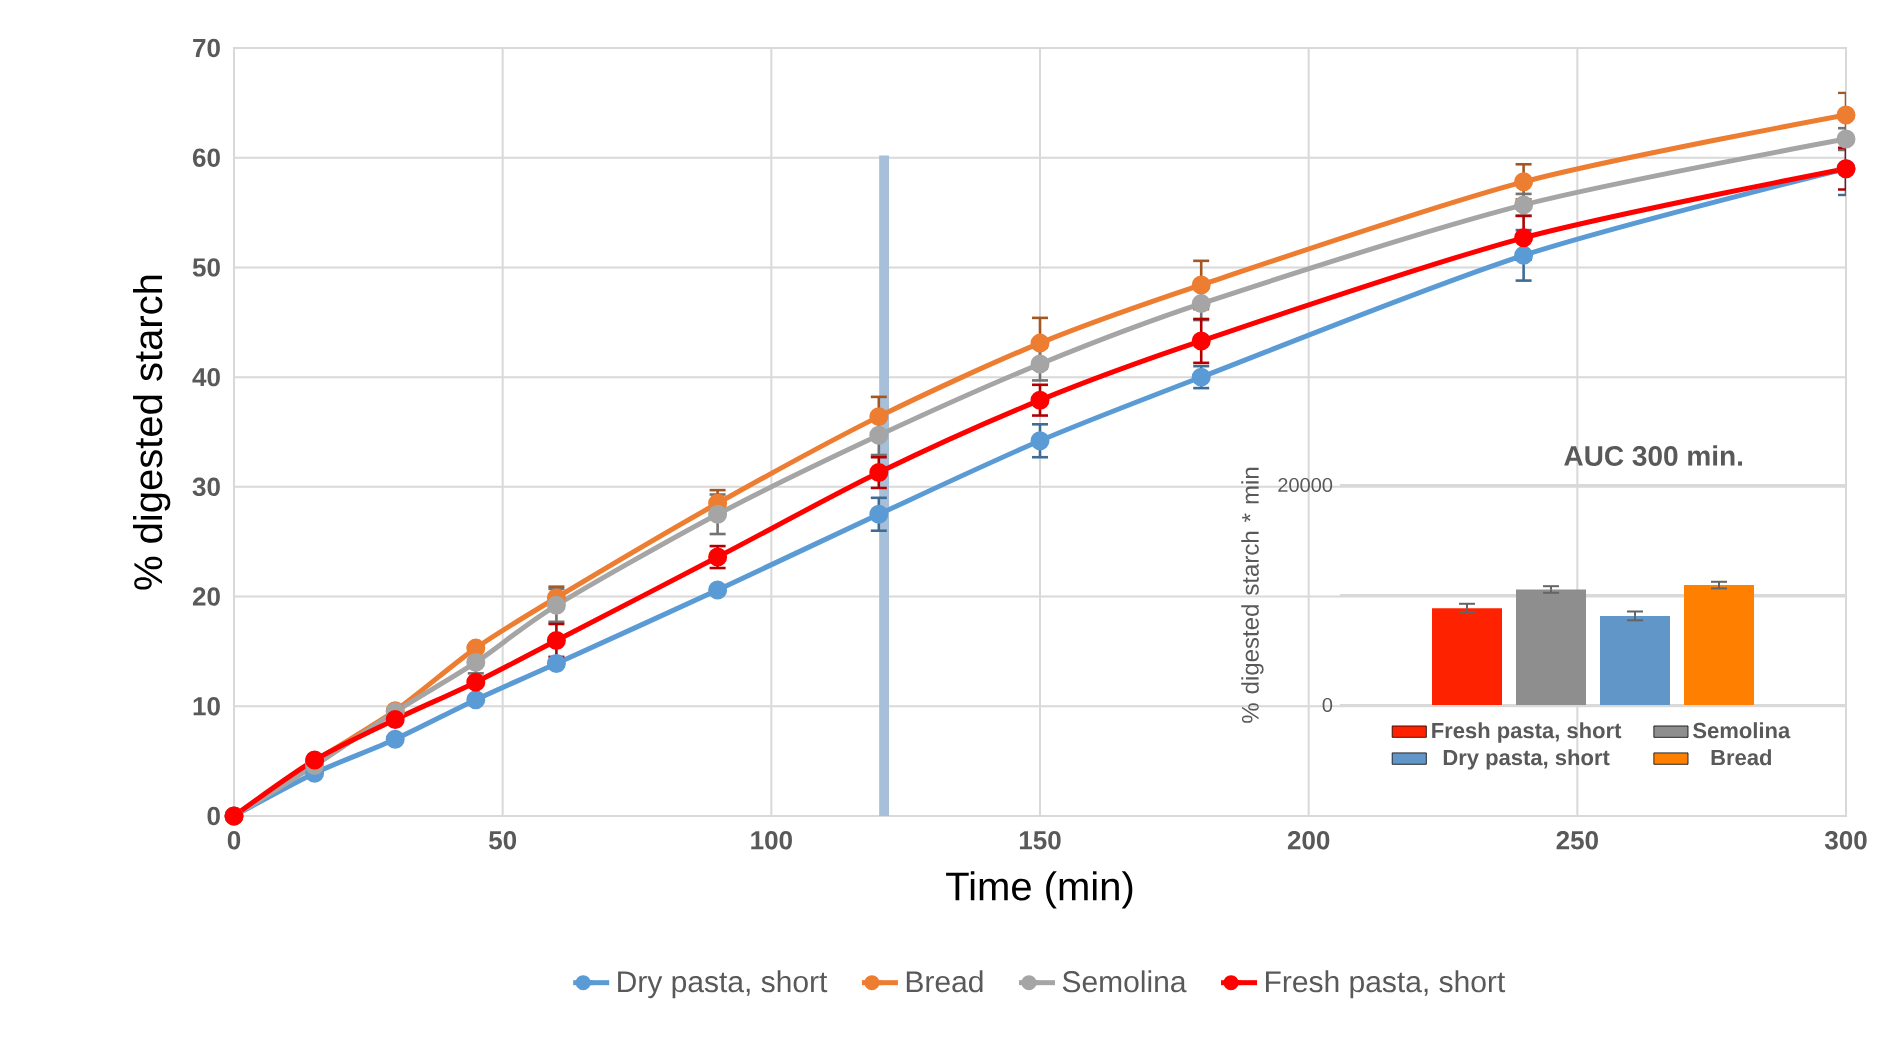 Image resolution: width=1892 pixels, height=1043 pixels. I want to click on x-tick-label: 50, so click(503, 840).